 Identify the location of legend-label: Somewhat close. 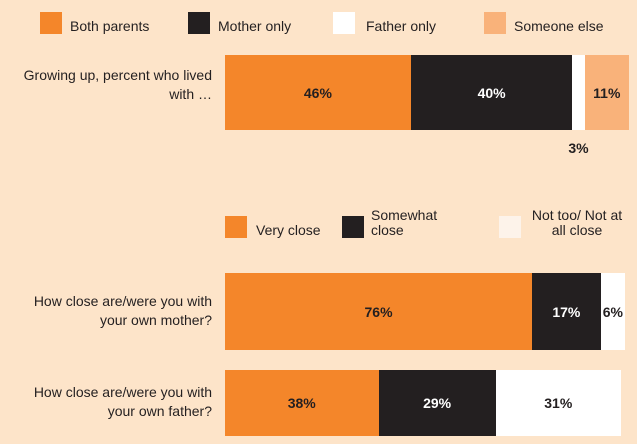
(404, 222).